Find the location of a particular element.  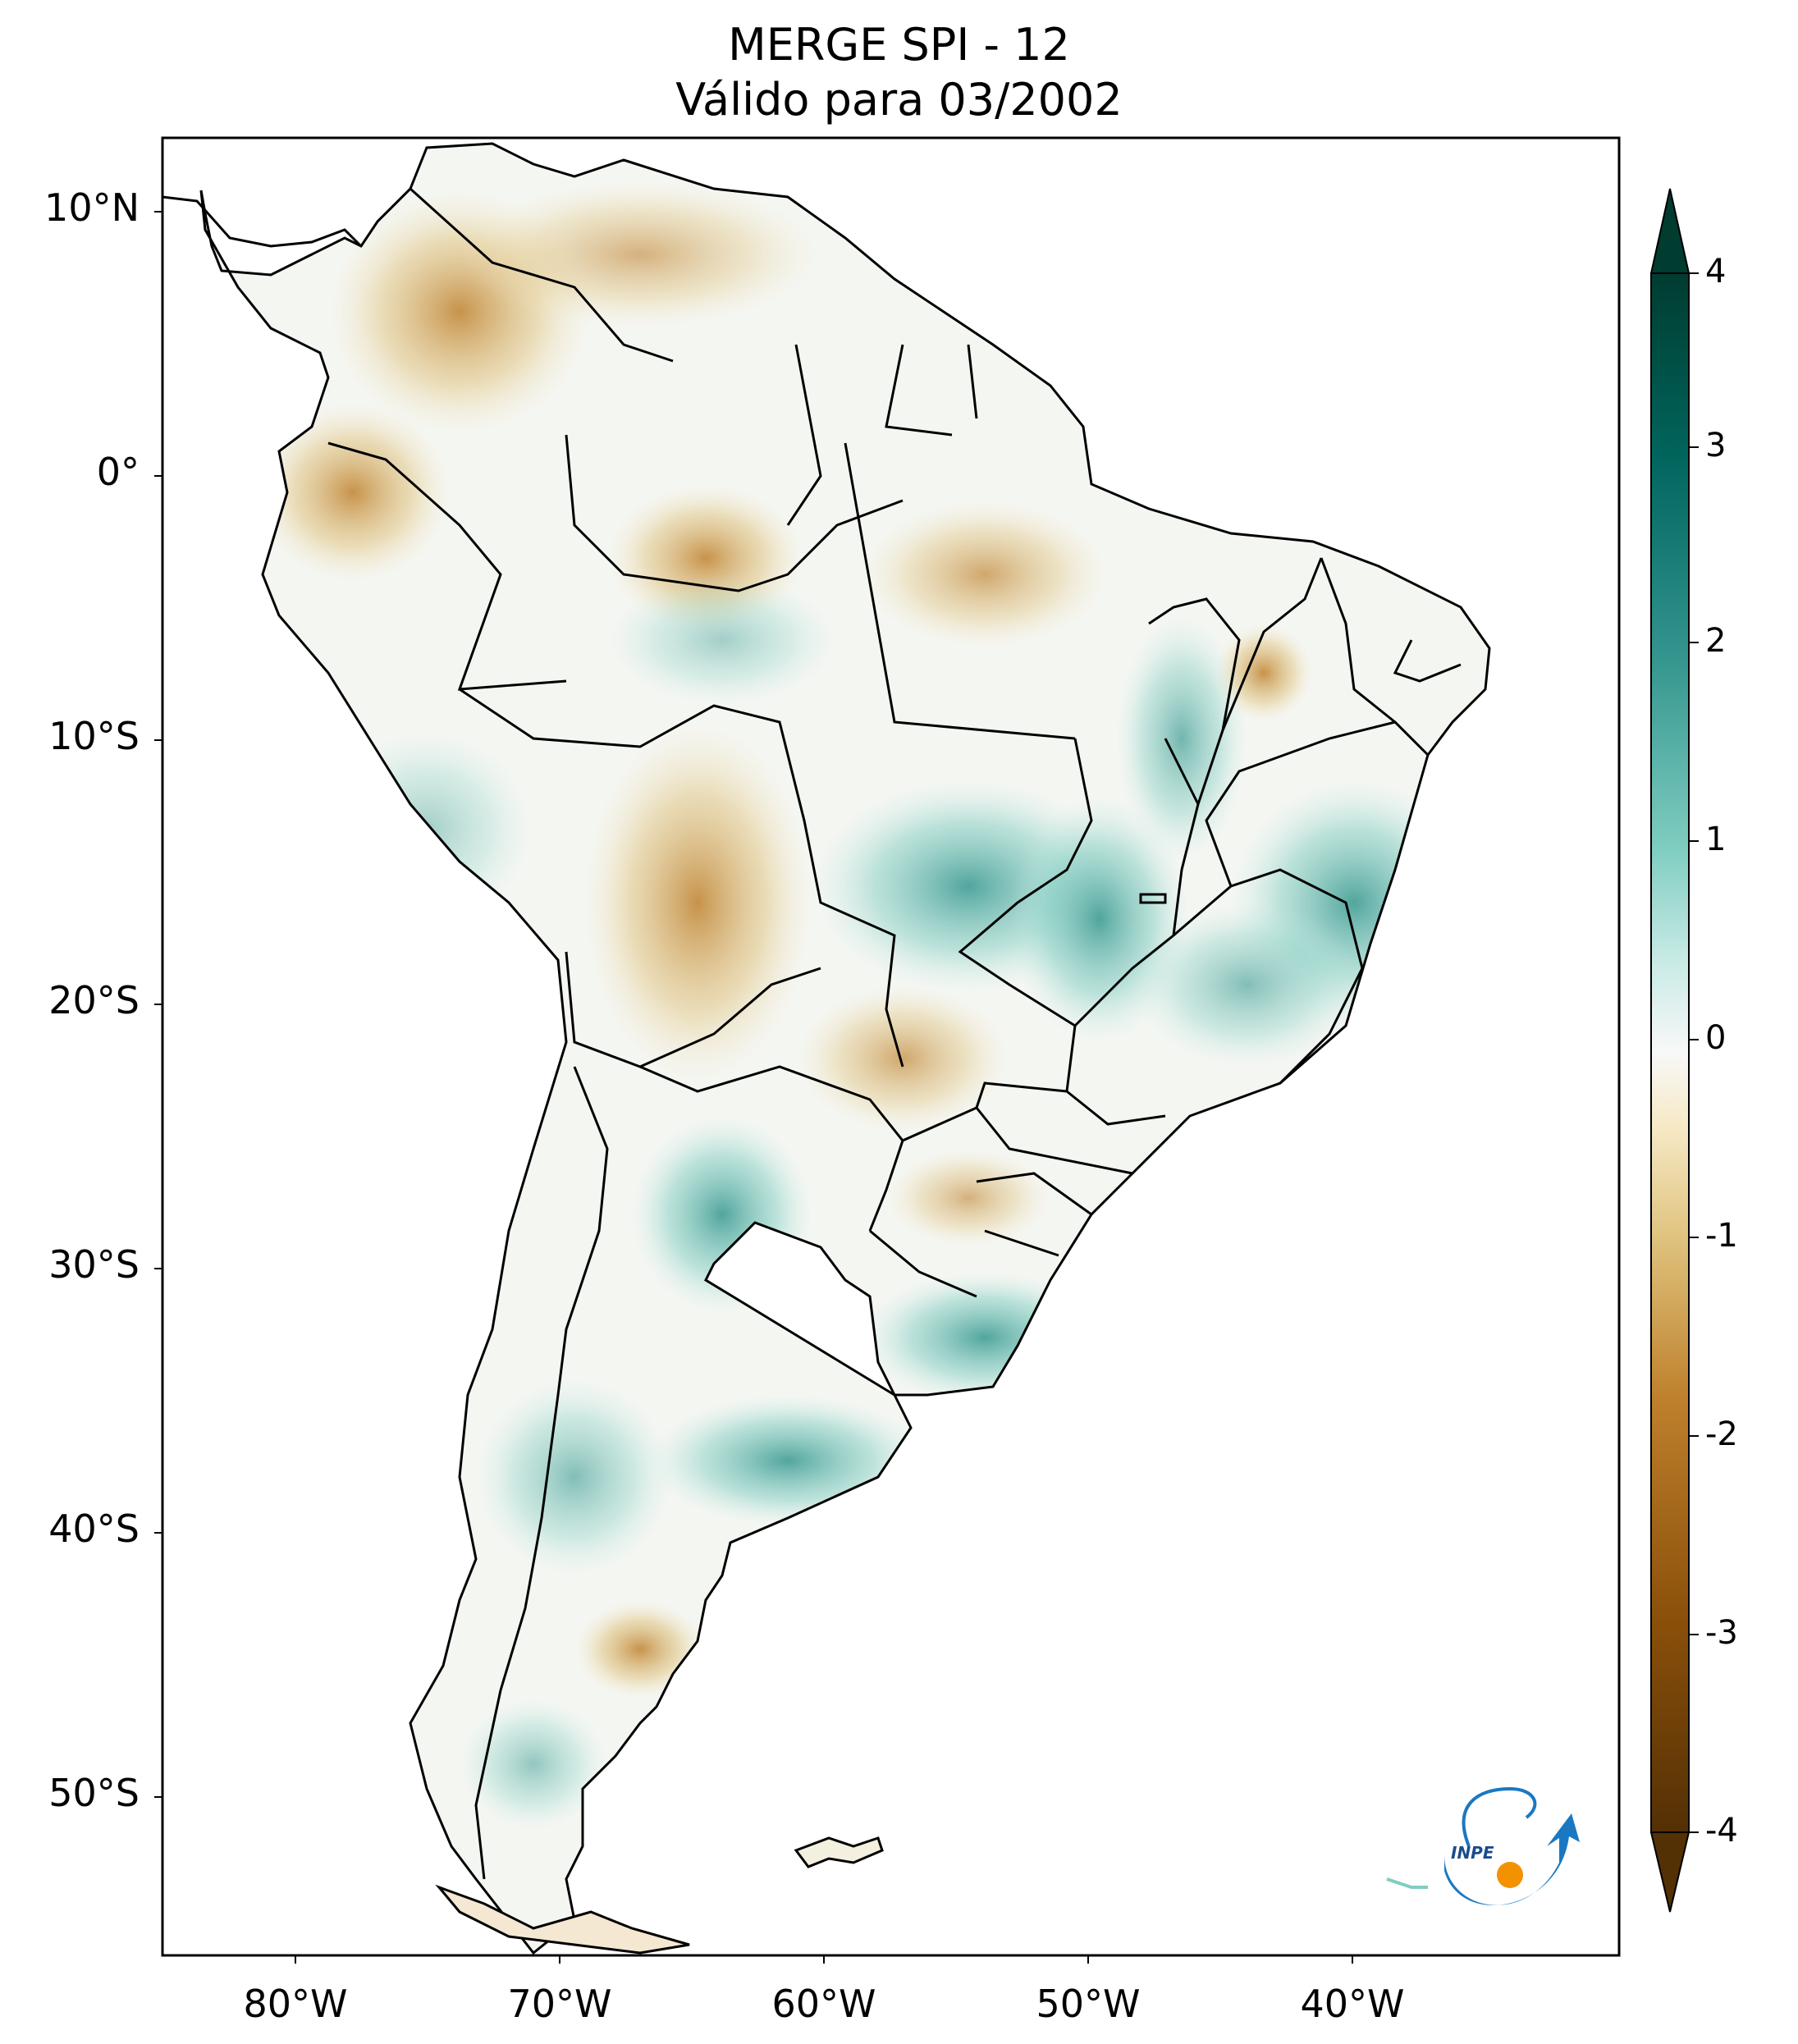

lon-label-80w: 80°W is located at coordinates (295, 2004).